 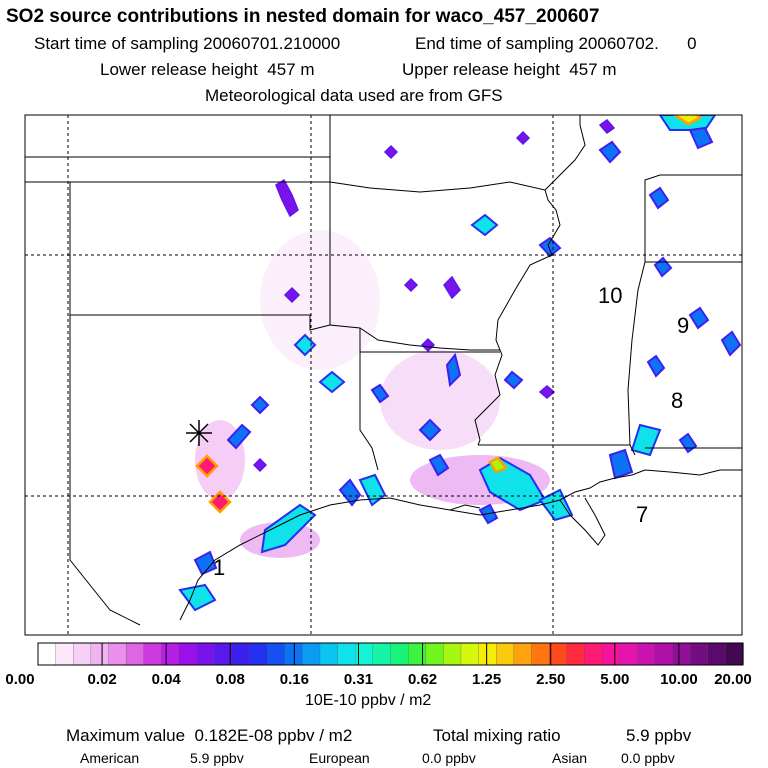 I want to click on region-european-value: 0.0 ppbv, so click(x=449, y=758).